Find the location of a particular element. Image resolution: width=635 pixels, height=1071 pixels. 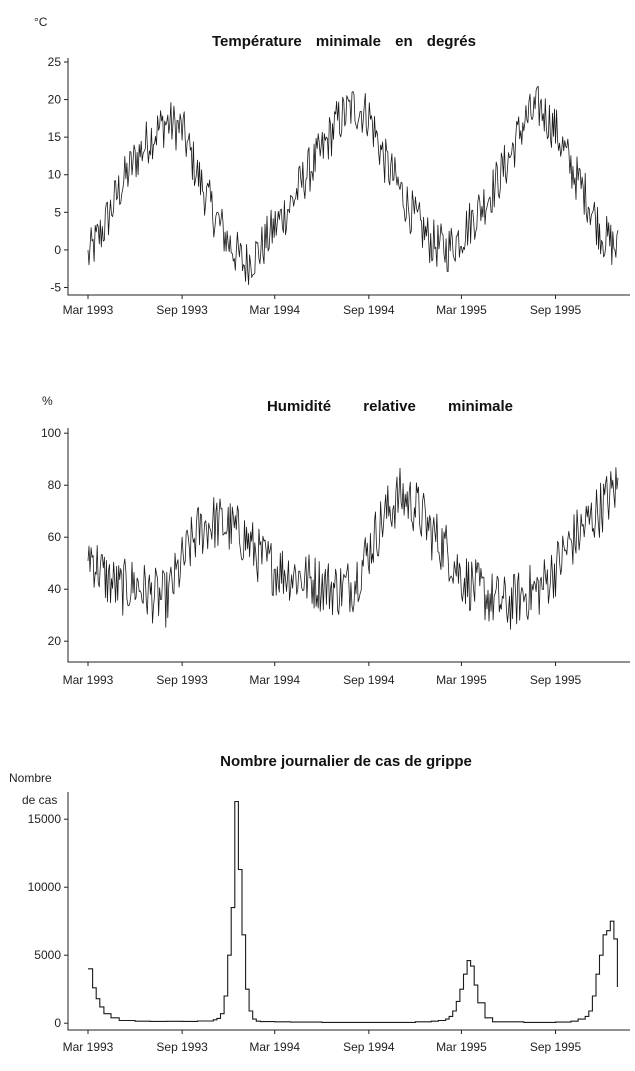

temperature-title: Température minimale en degrés is located at coordinates (344, 41).